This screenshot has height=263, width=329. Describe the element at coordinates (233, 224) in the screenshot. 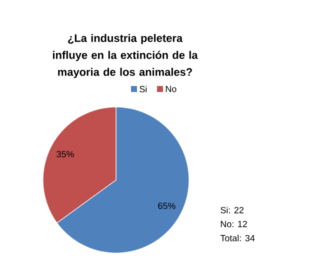

I see `text: No: 12` at that location.